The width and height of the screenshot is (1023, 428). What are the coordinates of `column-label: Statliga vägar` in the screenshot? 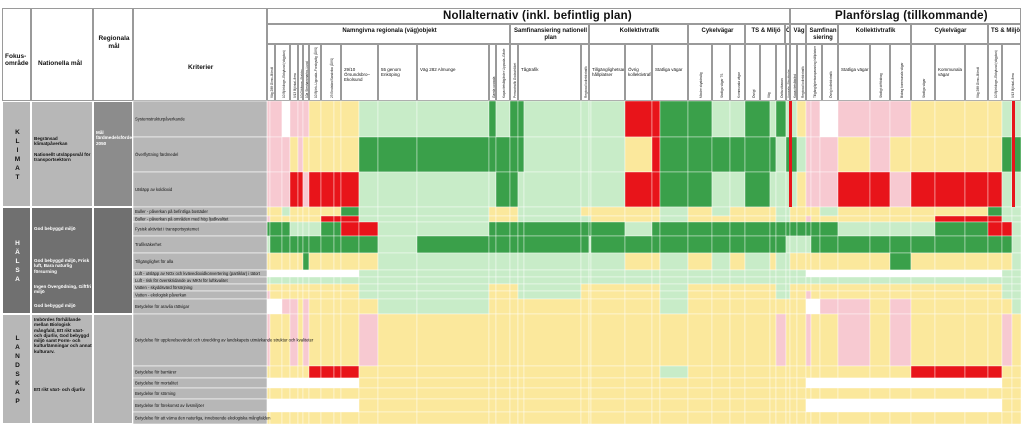 It's located at (855, 69).